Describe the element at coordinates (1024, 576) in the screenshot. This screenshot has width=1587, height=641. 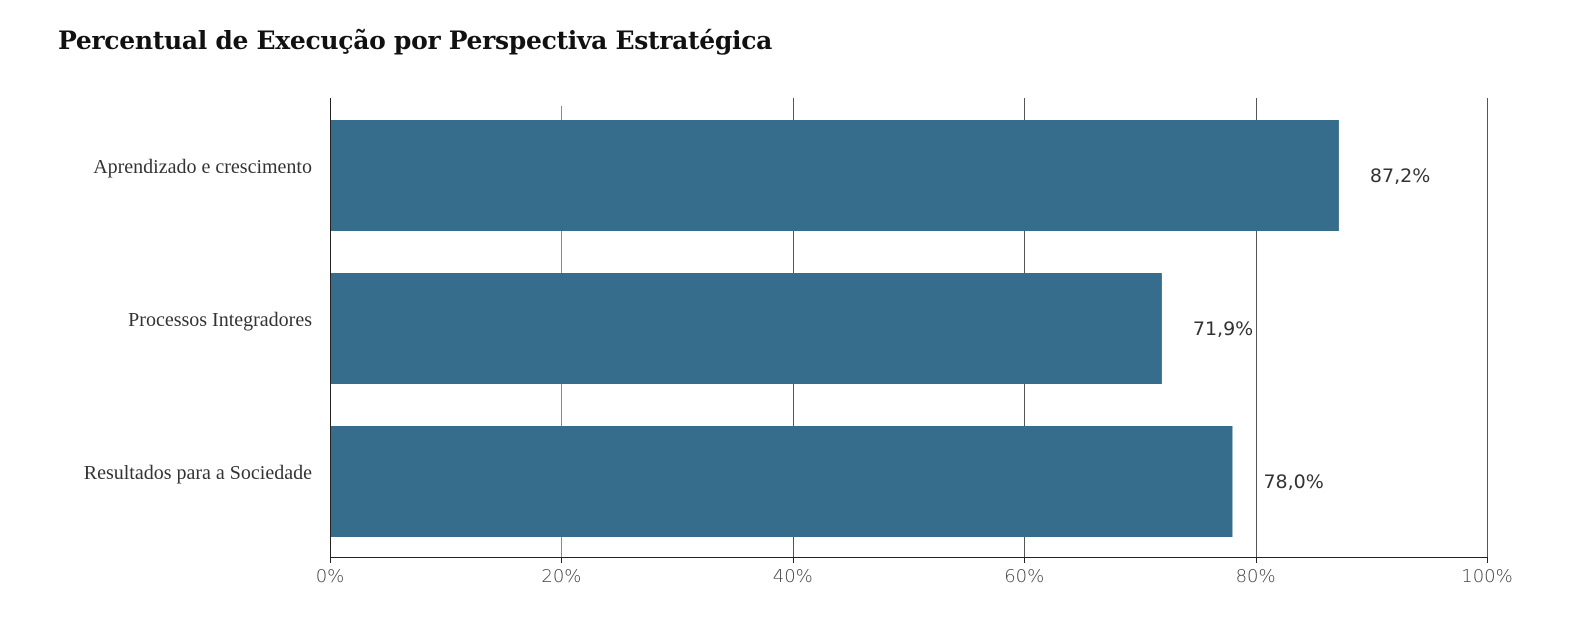
I see `x-tick-label: 60%` at that location.